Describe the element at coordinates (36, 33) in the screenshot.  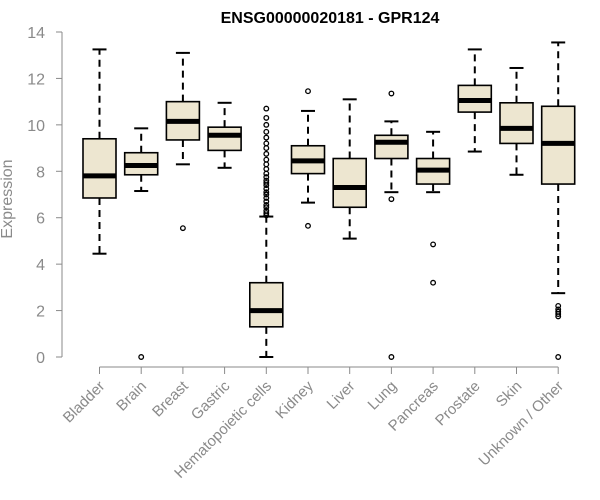
I see `y-tick-label: 14` at that location.